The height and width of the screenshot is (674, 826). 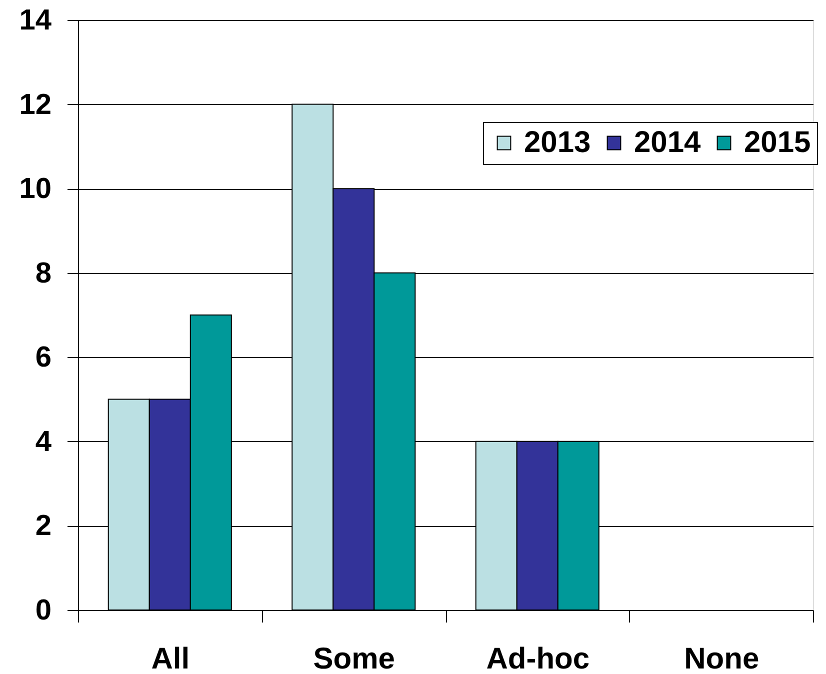 What do you see at coordinates (35, 189) in the screenshot?
I see `y-tick-label: 10` at bounding box center [35, 189].